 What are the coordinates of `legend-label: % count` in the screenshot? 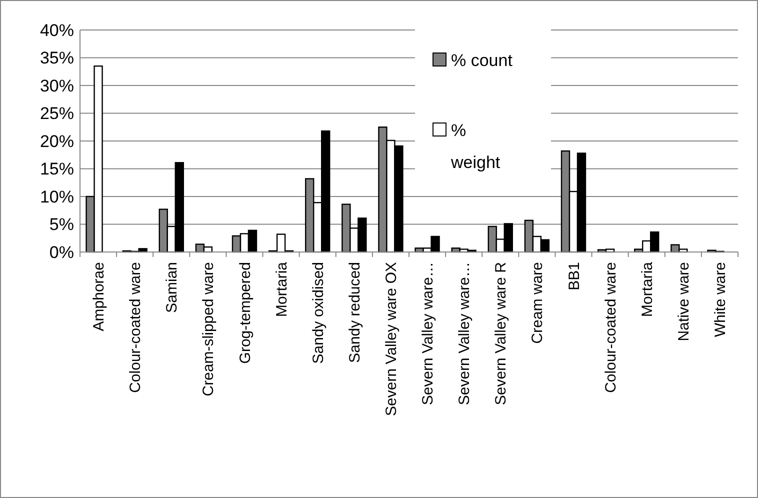 It's located at (482, 60).